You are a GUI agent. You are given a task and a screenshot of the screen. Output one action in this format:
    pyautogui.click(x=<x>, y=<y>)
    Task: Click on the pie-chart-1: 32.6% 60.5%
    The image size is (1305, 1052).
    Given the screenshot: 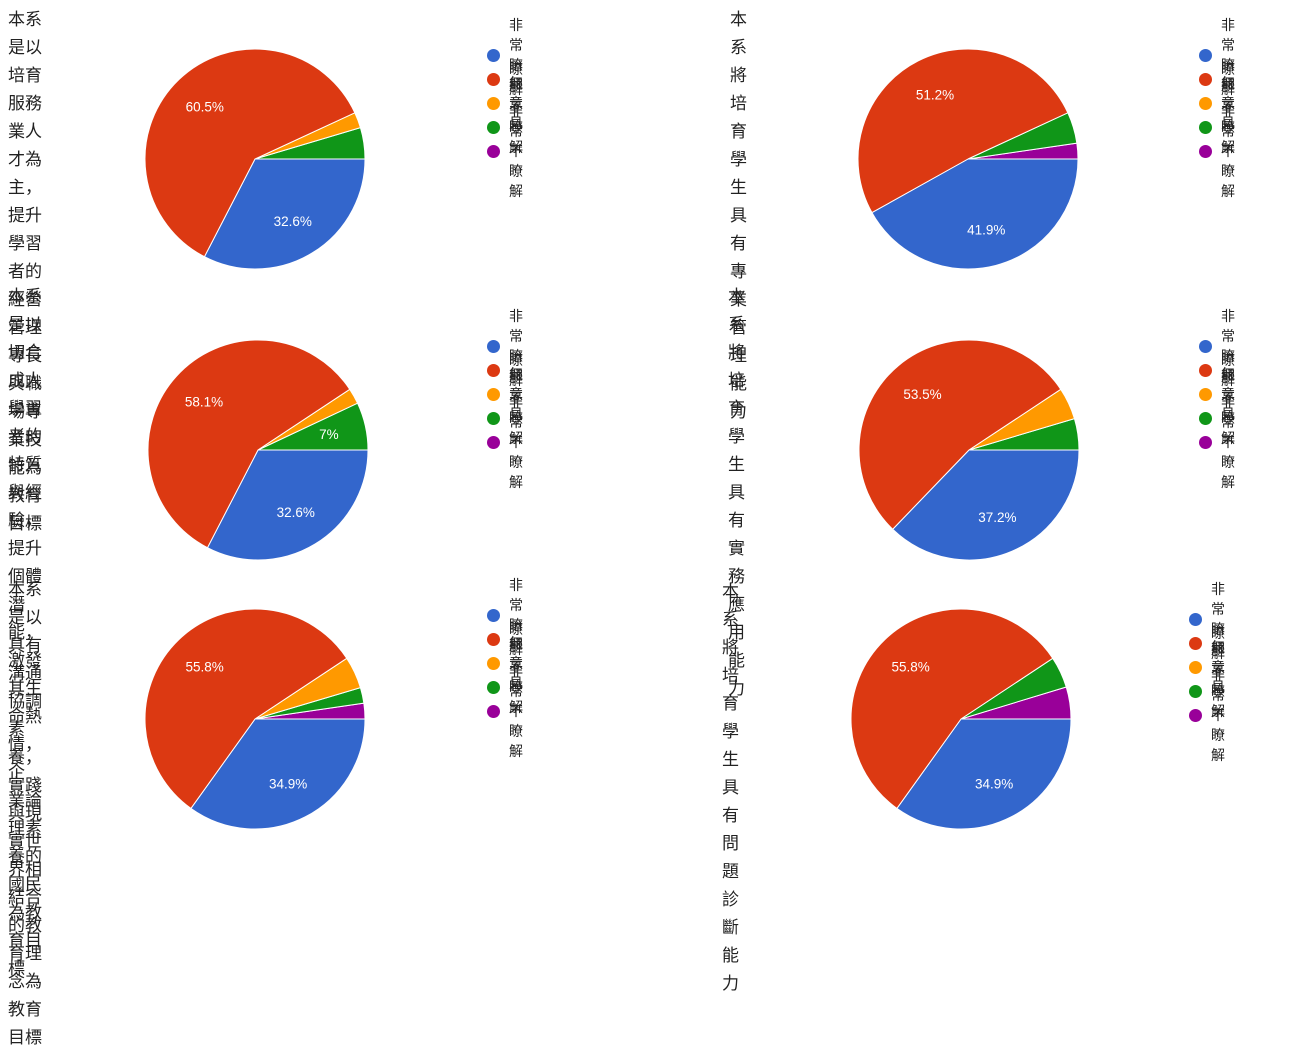 What is the action you would take?
    pyautogui.click(x=255, y=159)
    